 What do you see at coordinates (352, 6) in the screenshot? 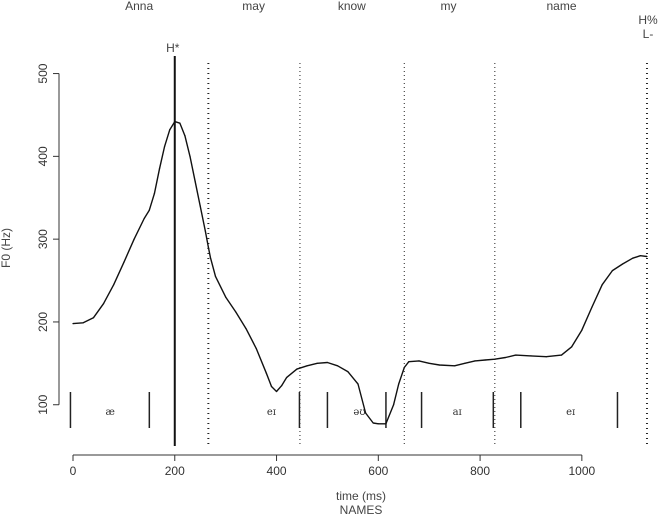
I see `word-label: know` at bounding box center [352, 6].